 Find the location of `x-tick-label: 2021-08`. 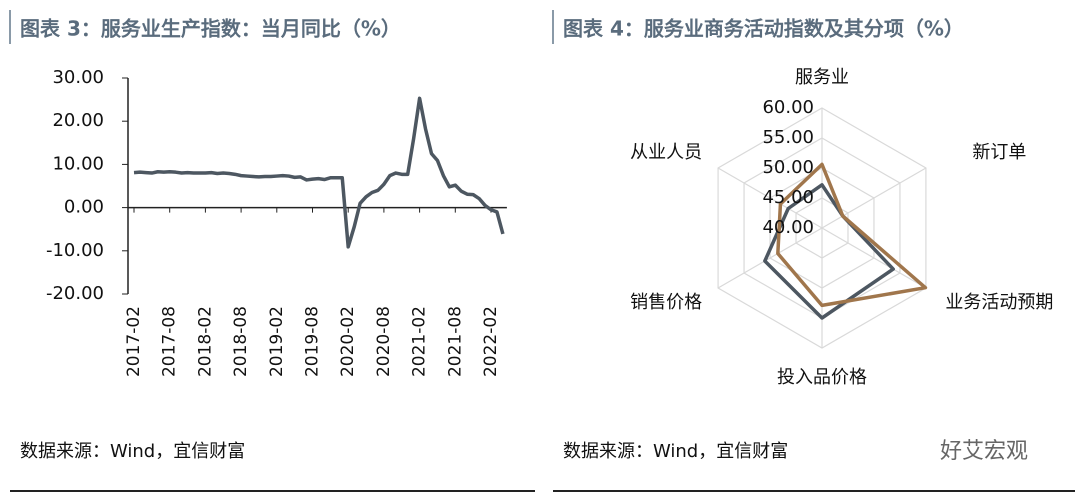

x-tick-label: 2021-08 is located at coordinates (455, 341).